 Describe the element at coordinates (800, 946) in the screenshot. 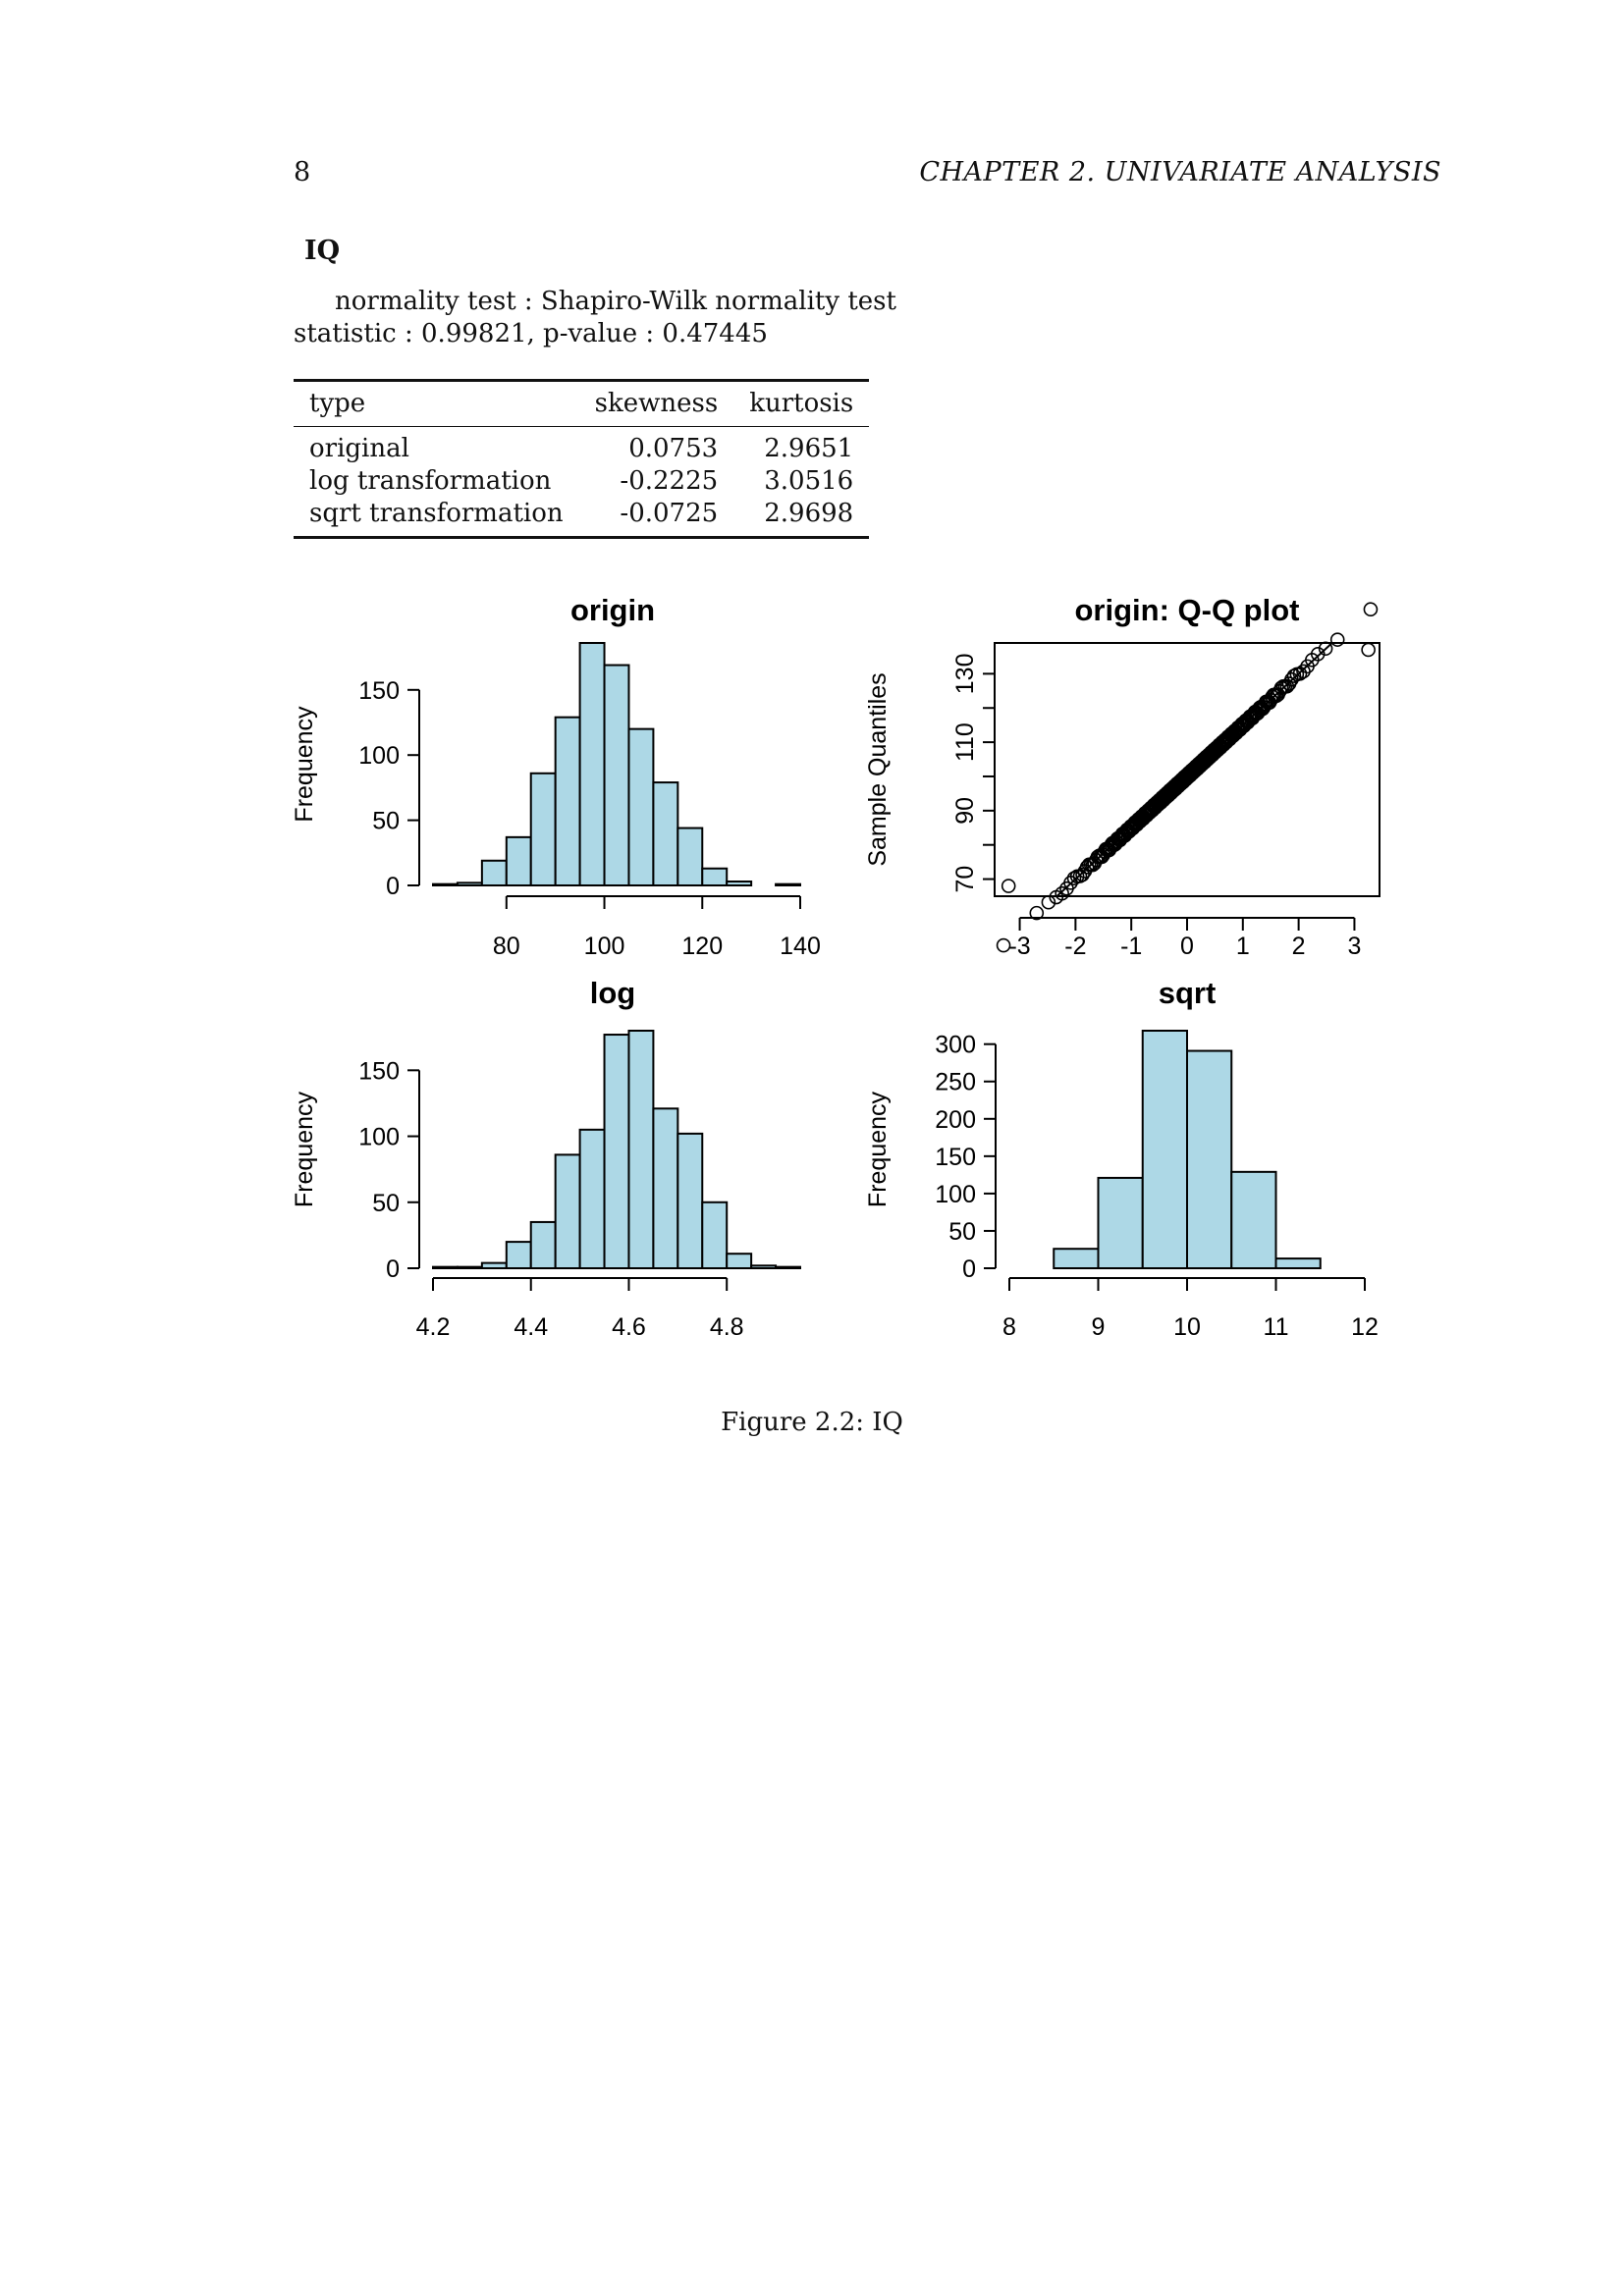

I see `x-tick-label: 140` at that location.